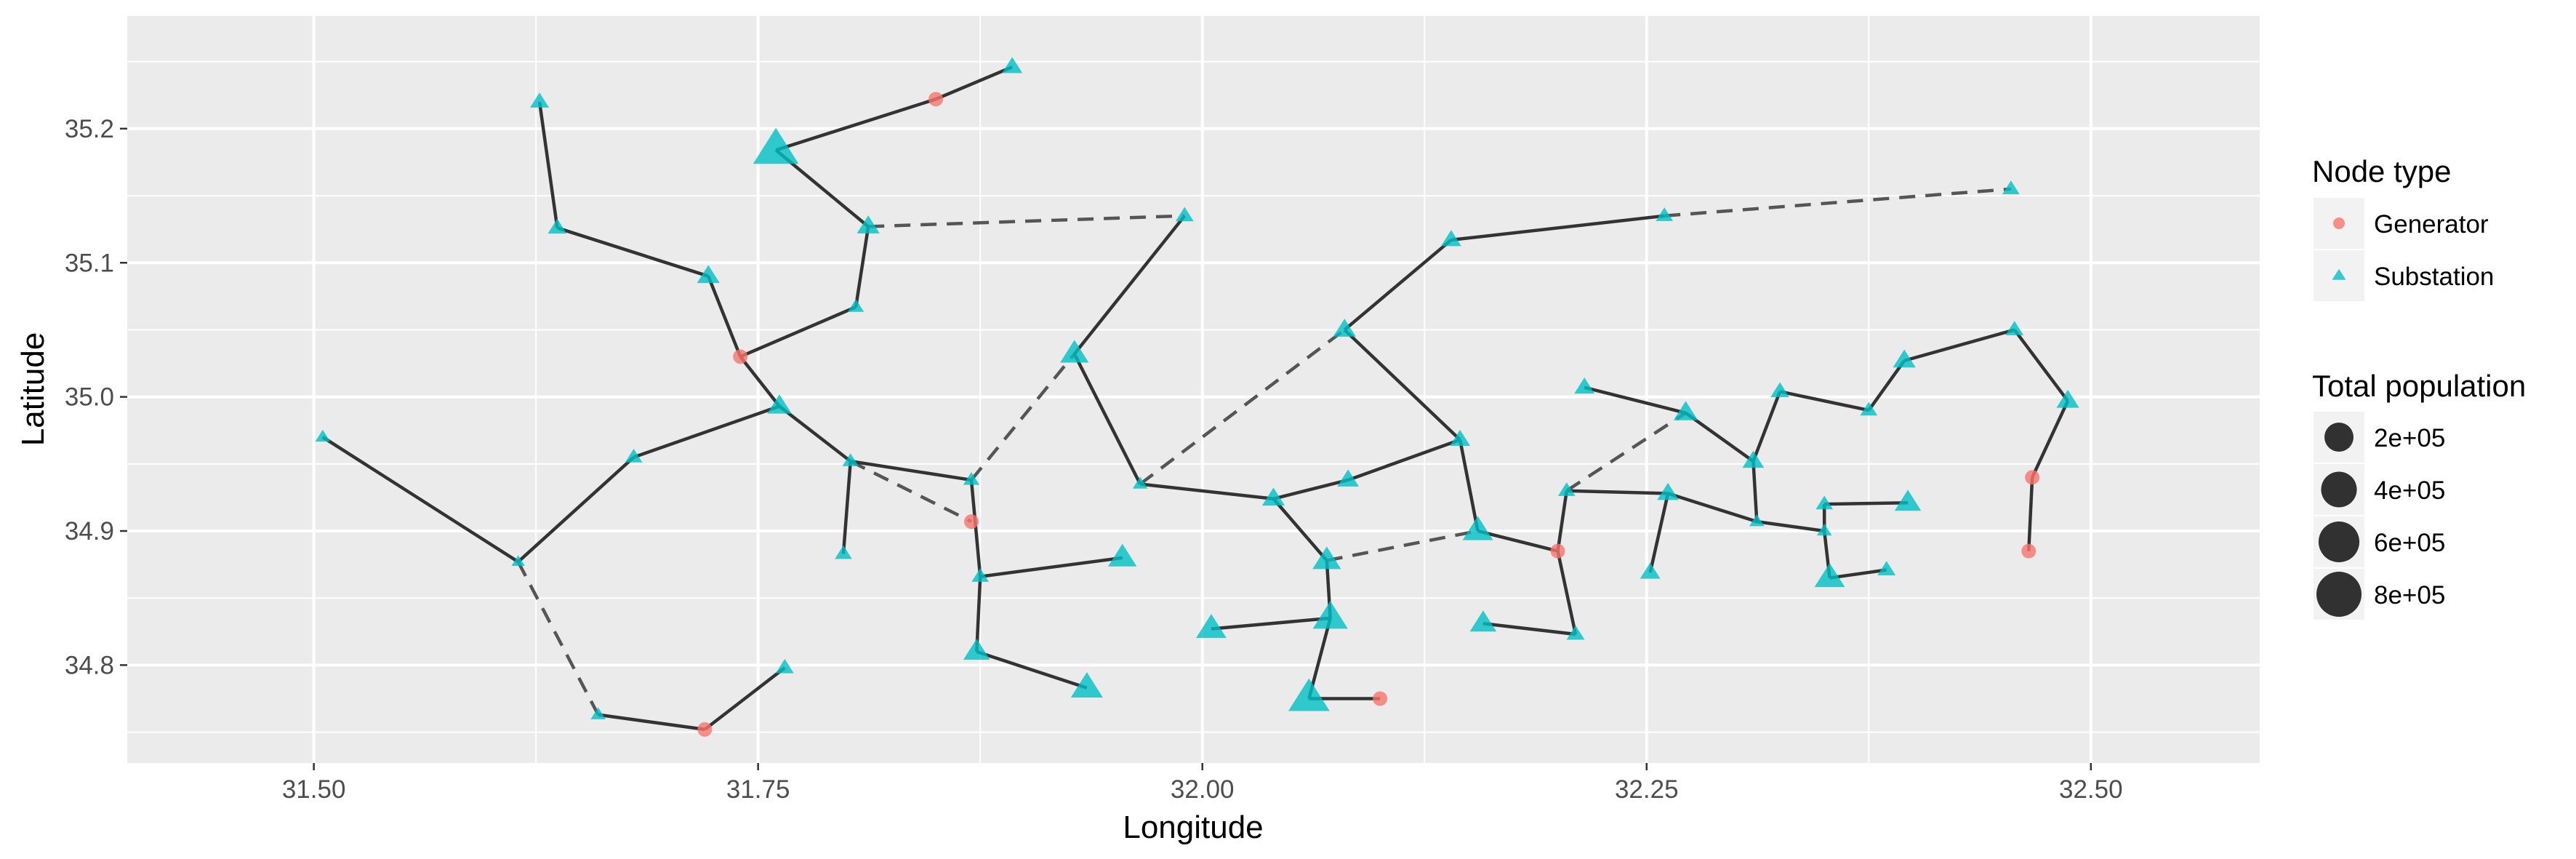 The image size is (2576, 859). I want to click on x-tick-label: 32.00, so click(1203, 789).